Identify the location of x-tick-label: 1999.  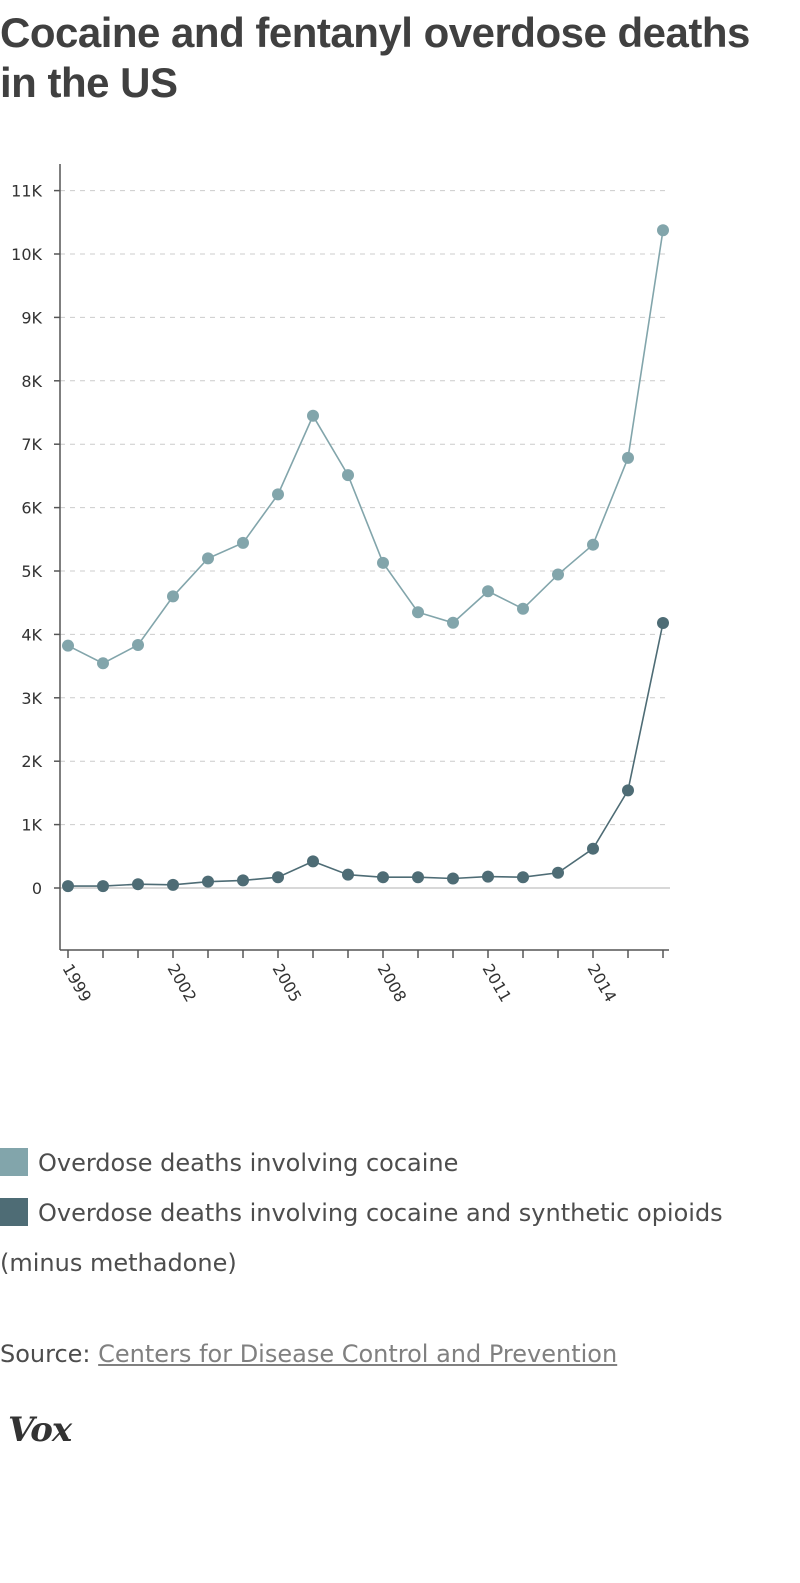
(77, 983).